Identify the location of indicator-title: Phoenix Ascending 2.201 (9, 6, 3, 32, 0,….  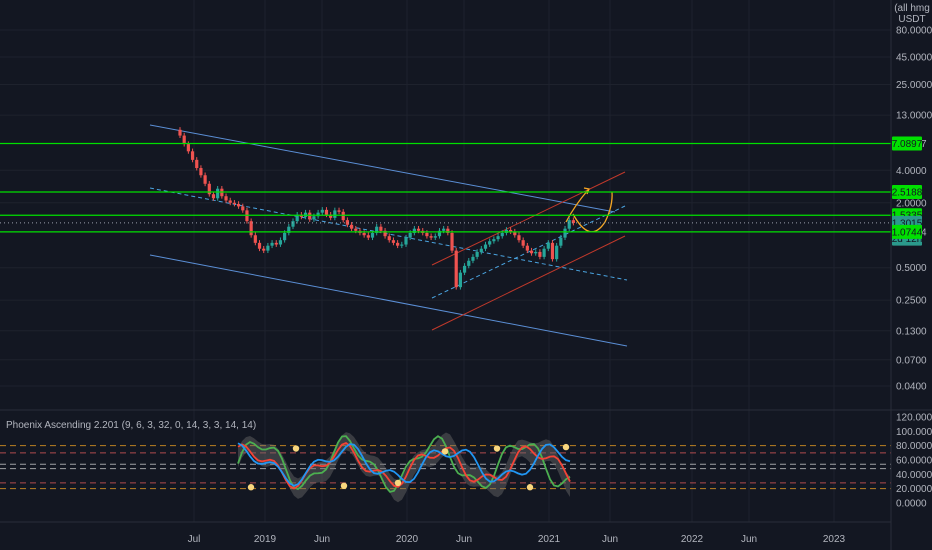
(131, 425).